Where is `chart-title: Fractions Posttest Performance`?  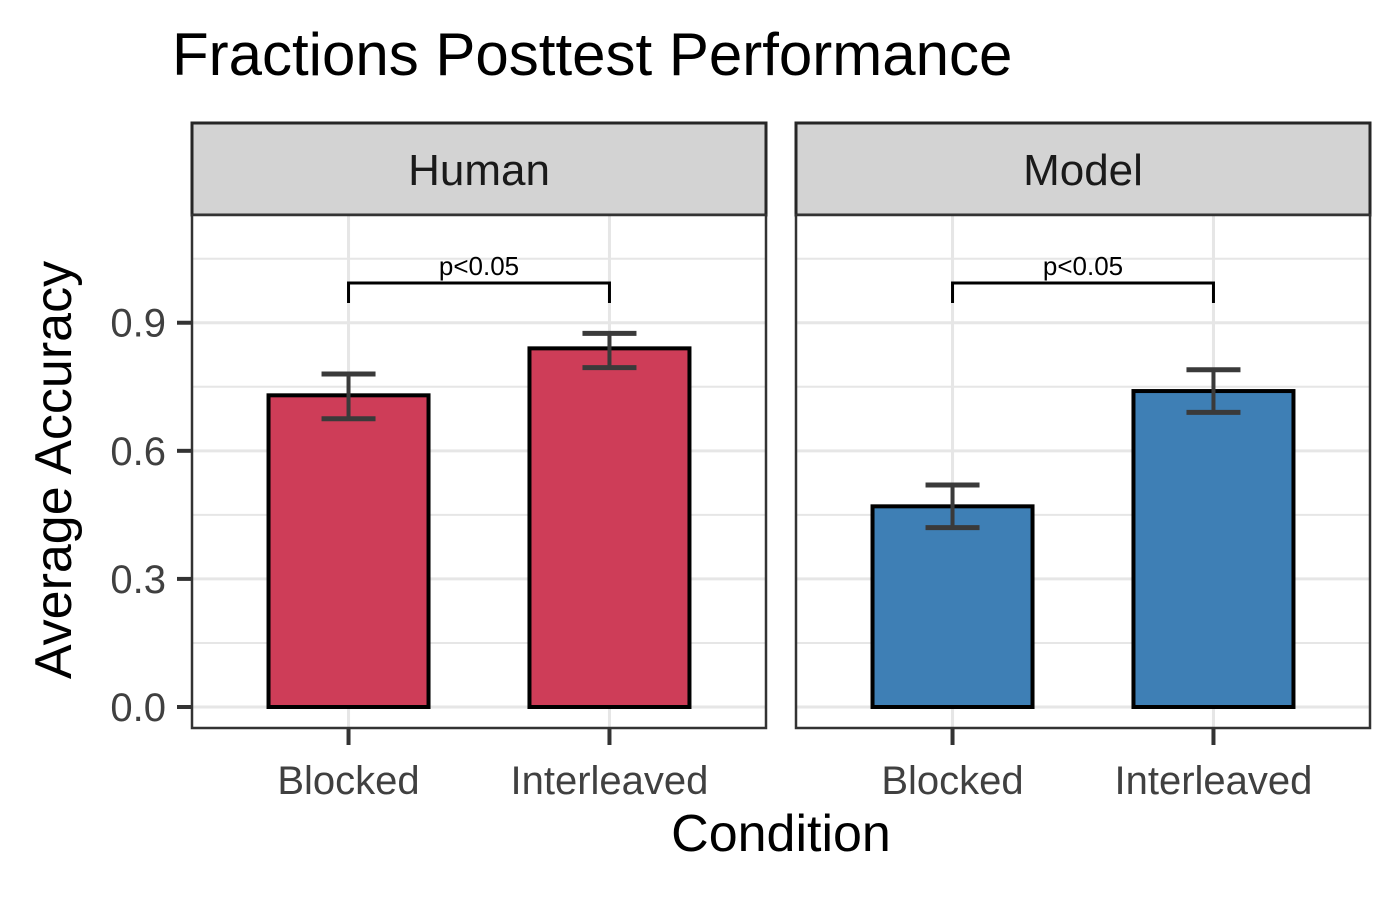 chart-title: Fractions Posttest Performance is located at coordinates (592, 54).